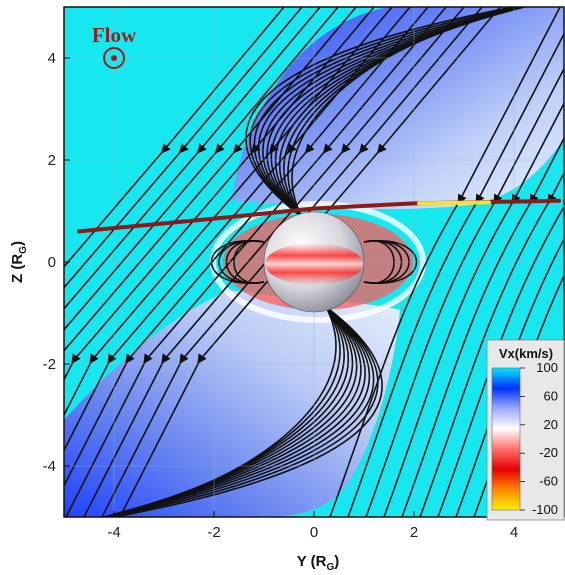 The image size is (565, 575). Describe the element at coordinates (113, 532) in the screenshot. I see `x-tick-label: -4` at that location.